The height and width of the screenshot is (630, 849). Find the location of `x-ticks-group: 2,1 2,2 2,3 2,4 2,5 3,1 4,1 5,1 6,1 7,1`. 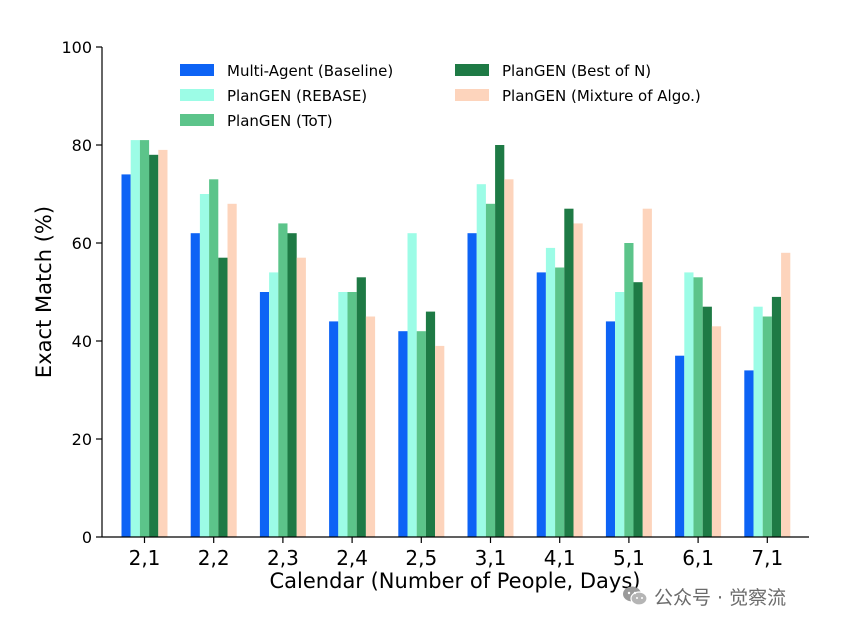

x-ticks-group: 2,1 2,2 2,3 2,4 2,5 3,1 4,1 5,1 6,1 7,1 is located at coordinates (456, 553).